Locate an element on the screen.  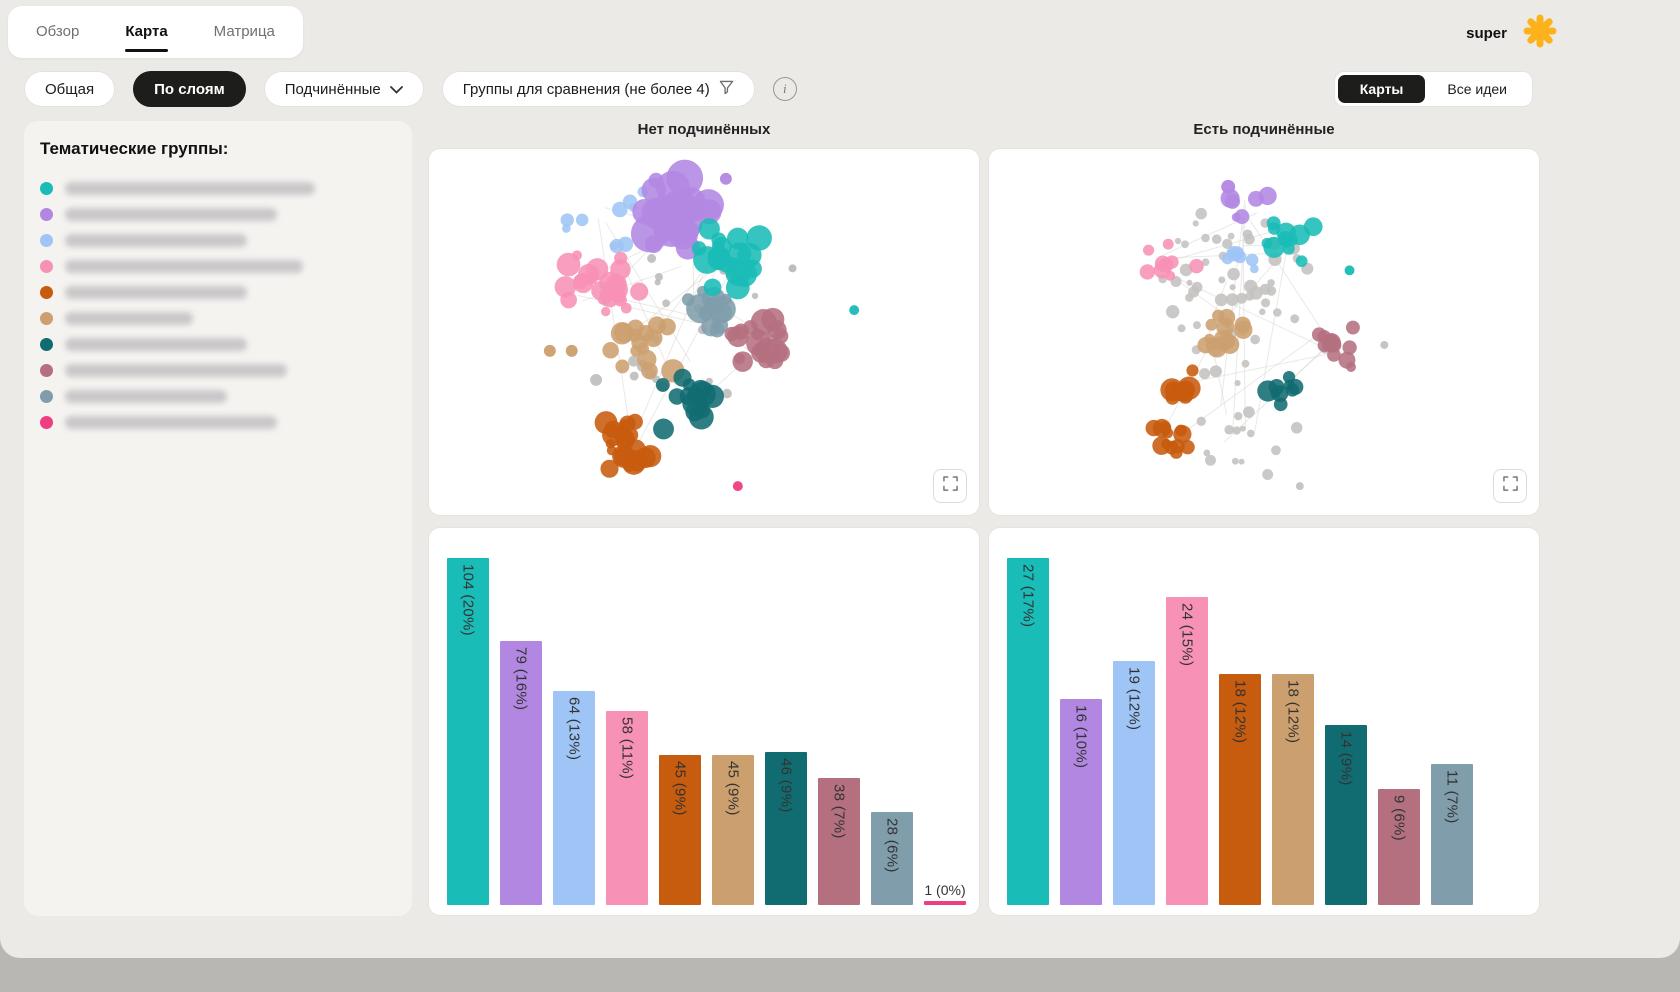
subordinates-dropdown: Подчинённые is located at coordinates (343, 89).